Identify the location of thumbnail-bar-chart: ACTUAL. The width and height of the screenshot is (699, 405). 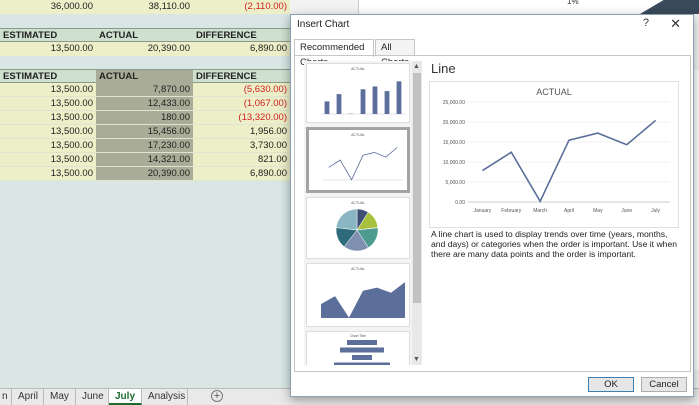
(358, 93).